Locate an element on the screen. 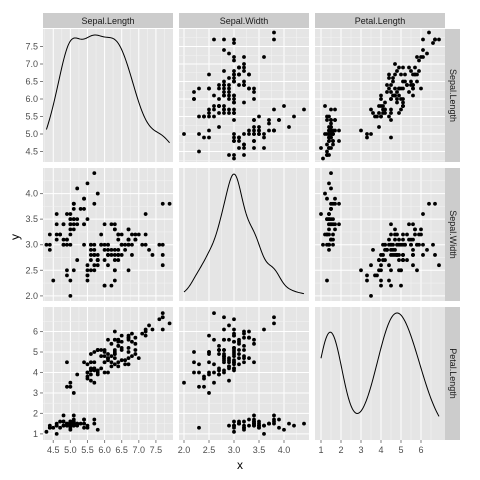 The height and width of the screenshot is (480, 480). x-tick-label: 4.0 is located at coordinates (284, 450).